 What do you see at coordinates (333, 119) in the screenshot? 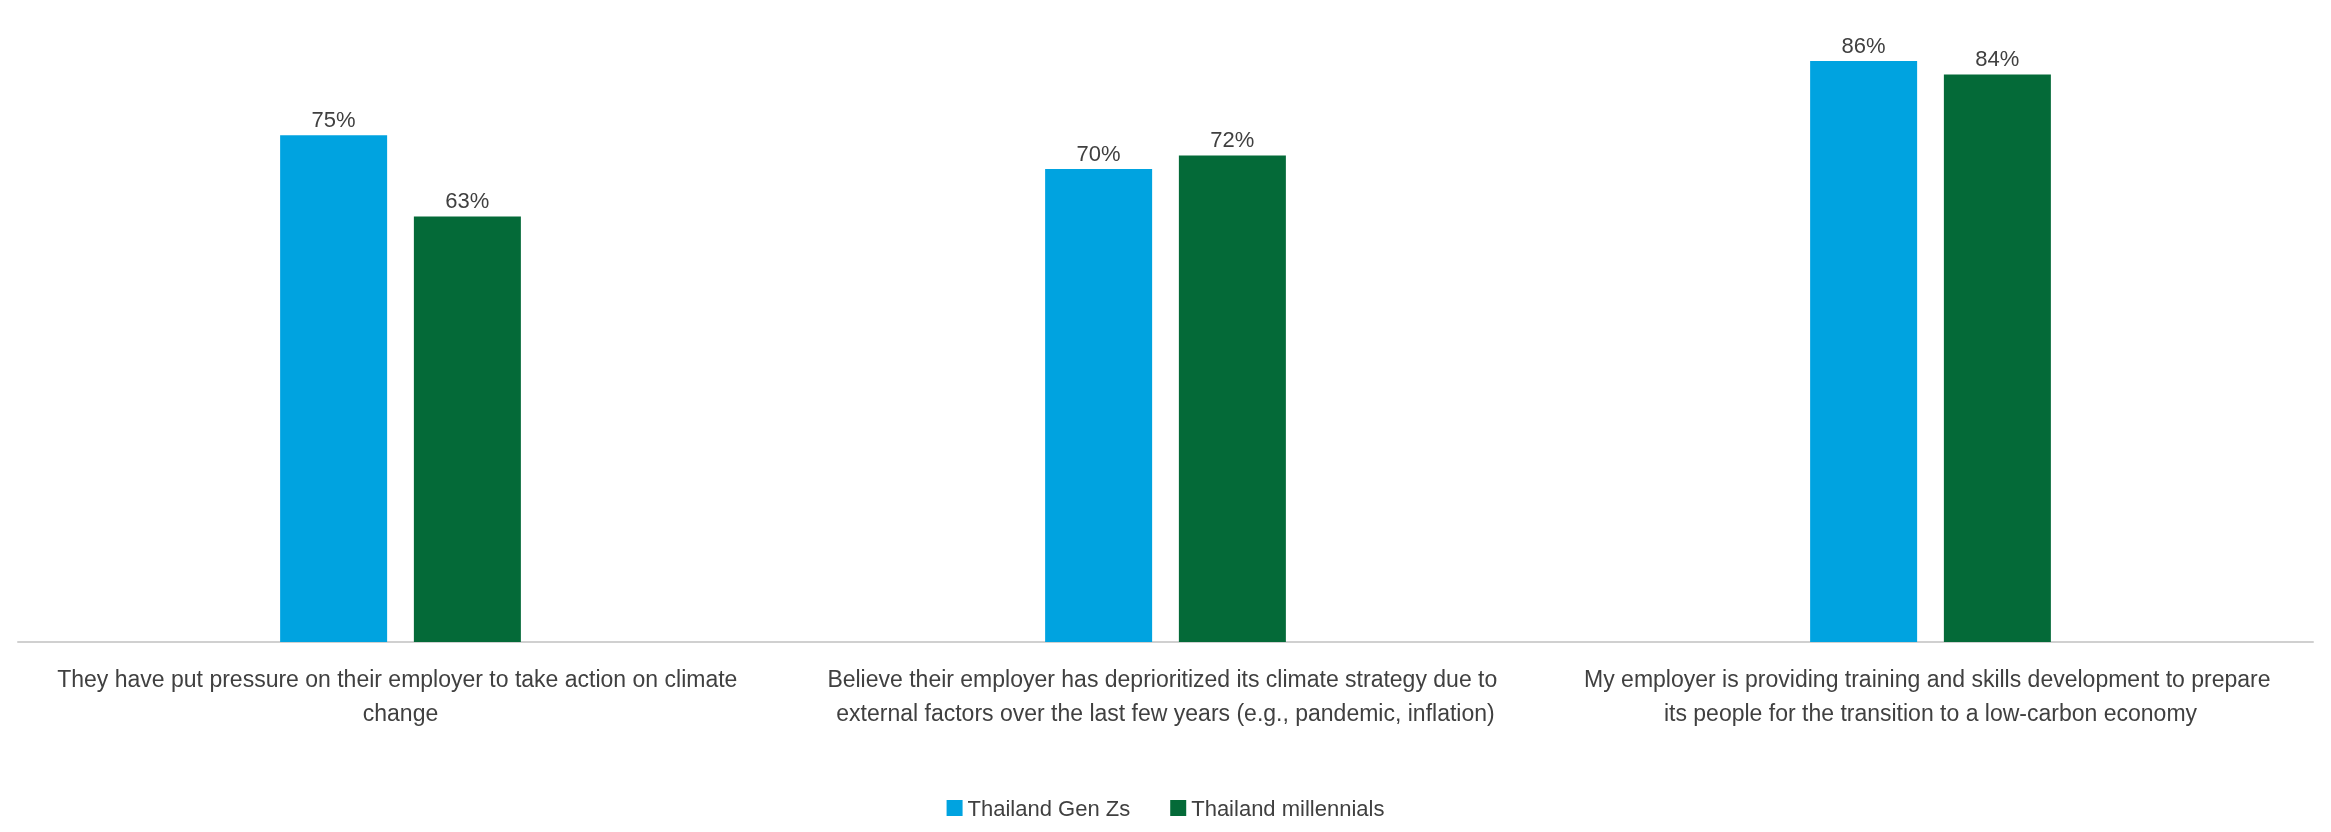
I see `data-label: 75%` at bounding box center [333, 119].